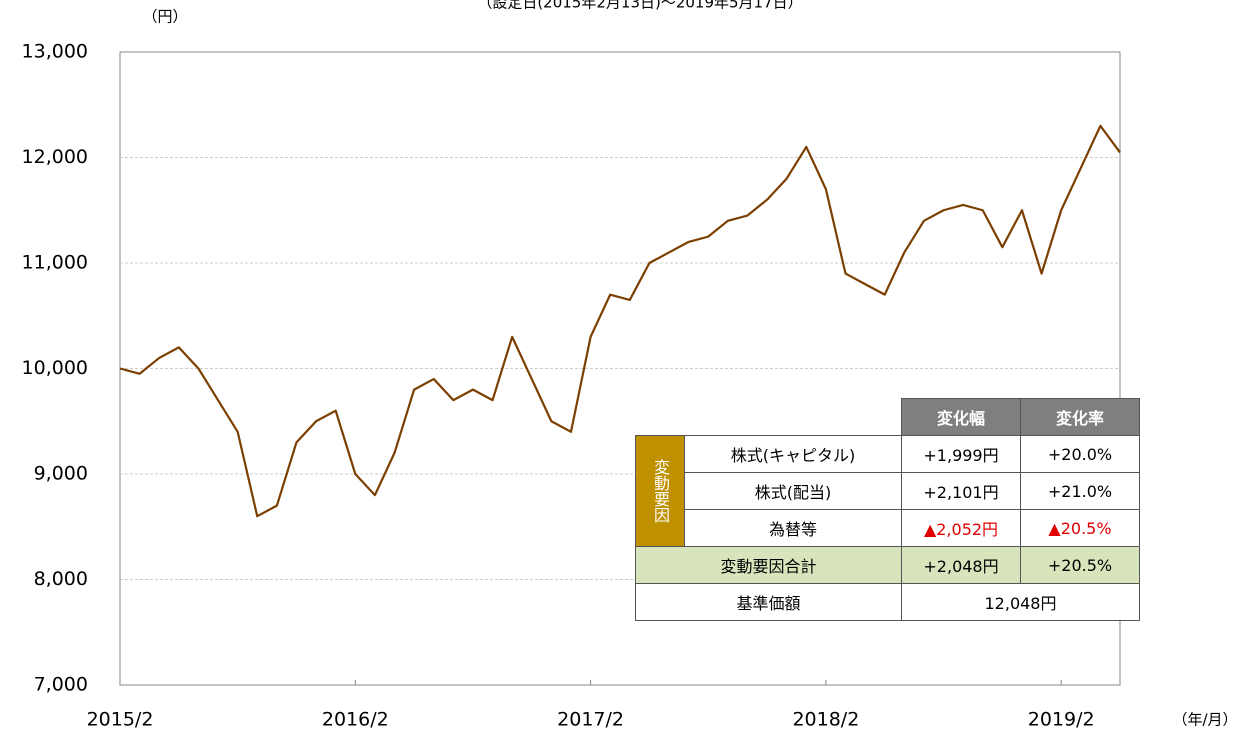 The height and width of the screenshot is (732, 1245). Describe the element at coordinates (164, 17) in the screenshot. I see `y-unit: （円）` at that location.